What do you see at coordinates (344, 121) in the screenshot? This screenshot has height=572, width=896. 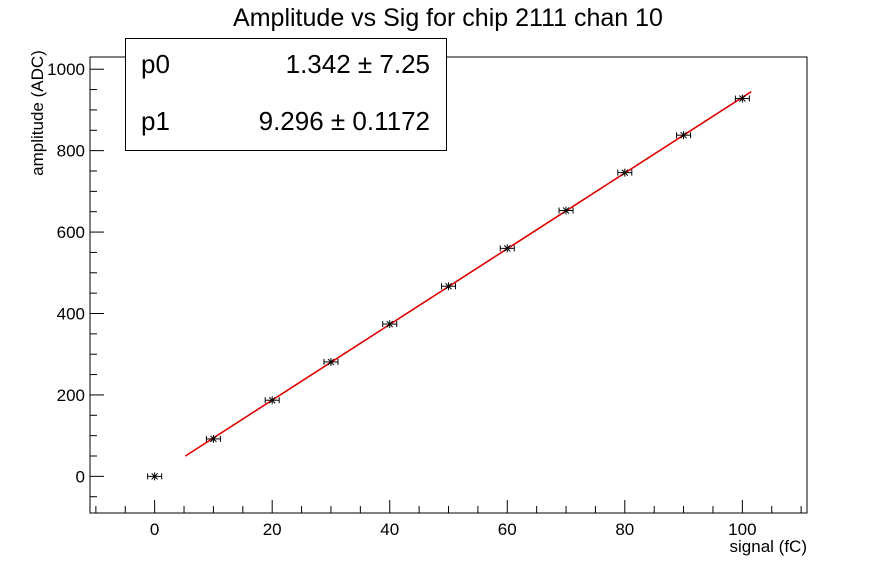 I see `p1-value: 9.296 ± 0.1172` at bounding box center [344, 121].